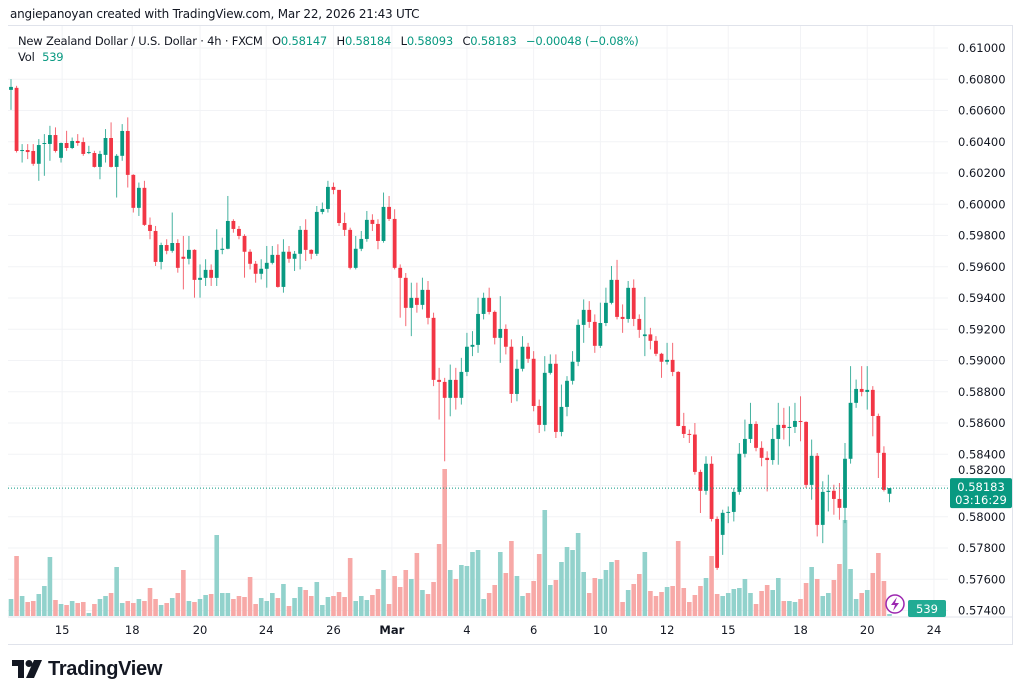  I want to click on volume-value-label: 539, so click(927, 608).